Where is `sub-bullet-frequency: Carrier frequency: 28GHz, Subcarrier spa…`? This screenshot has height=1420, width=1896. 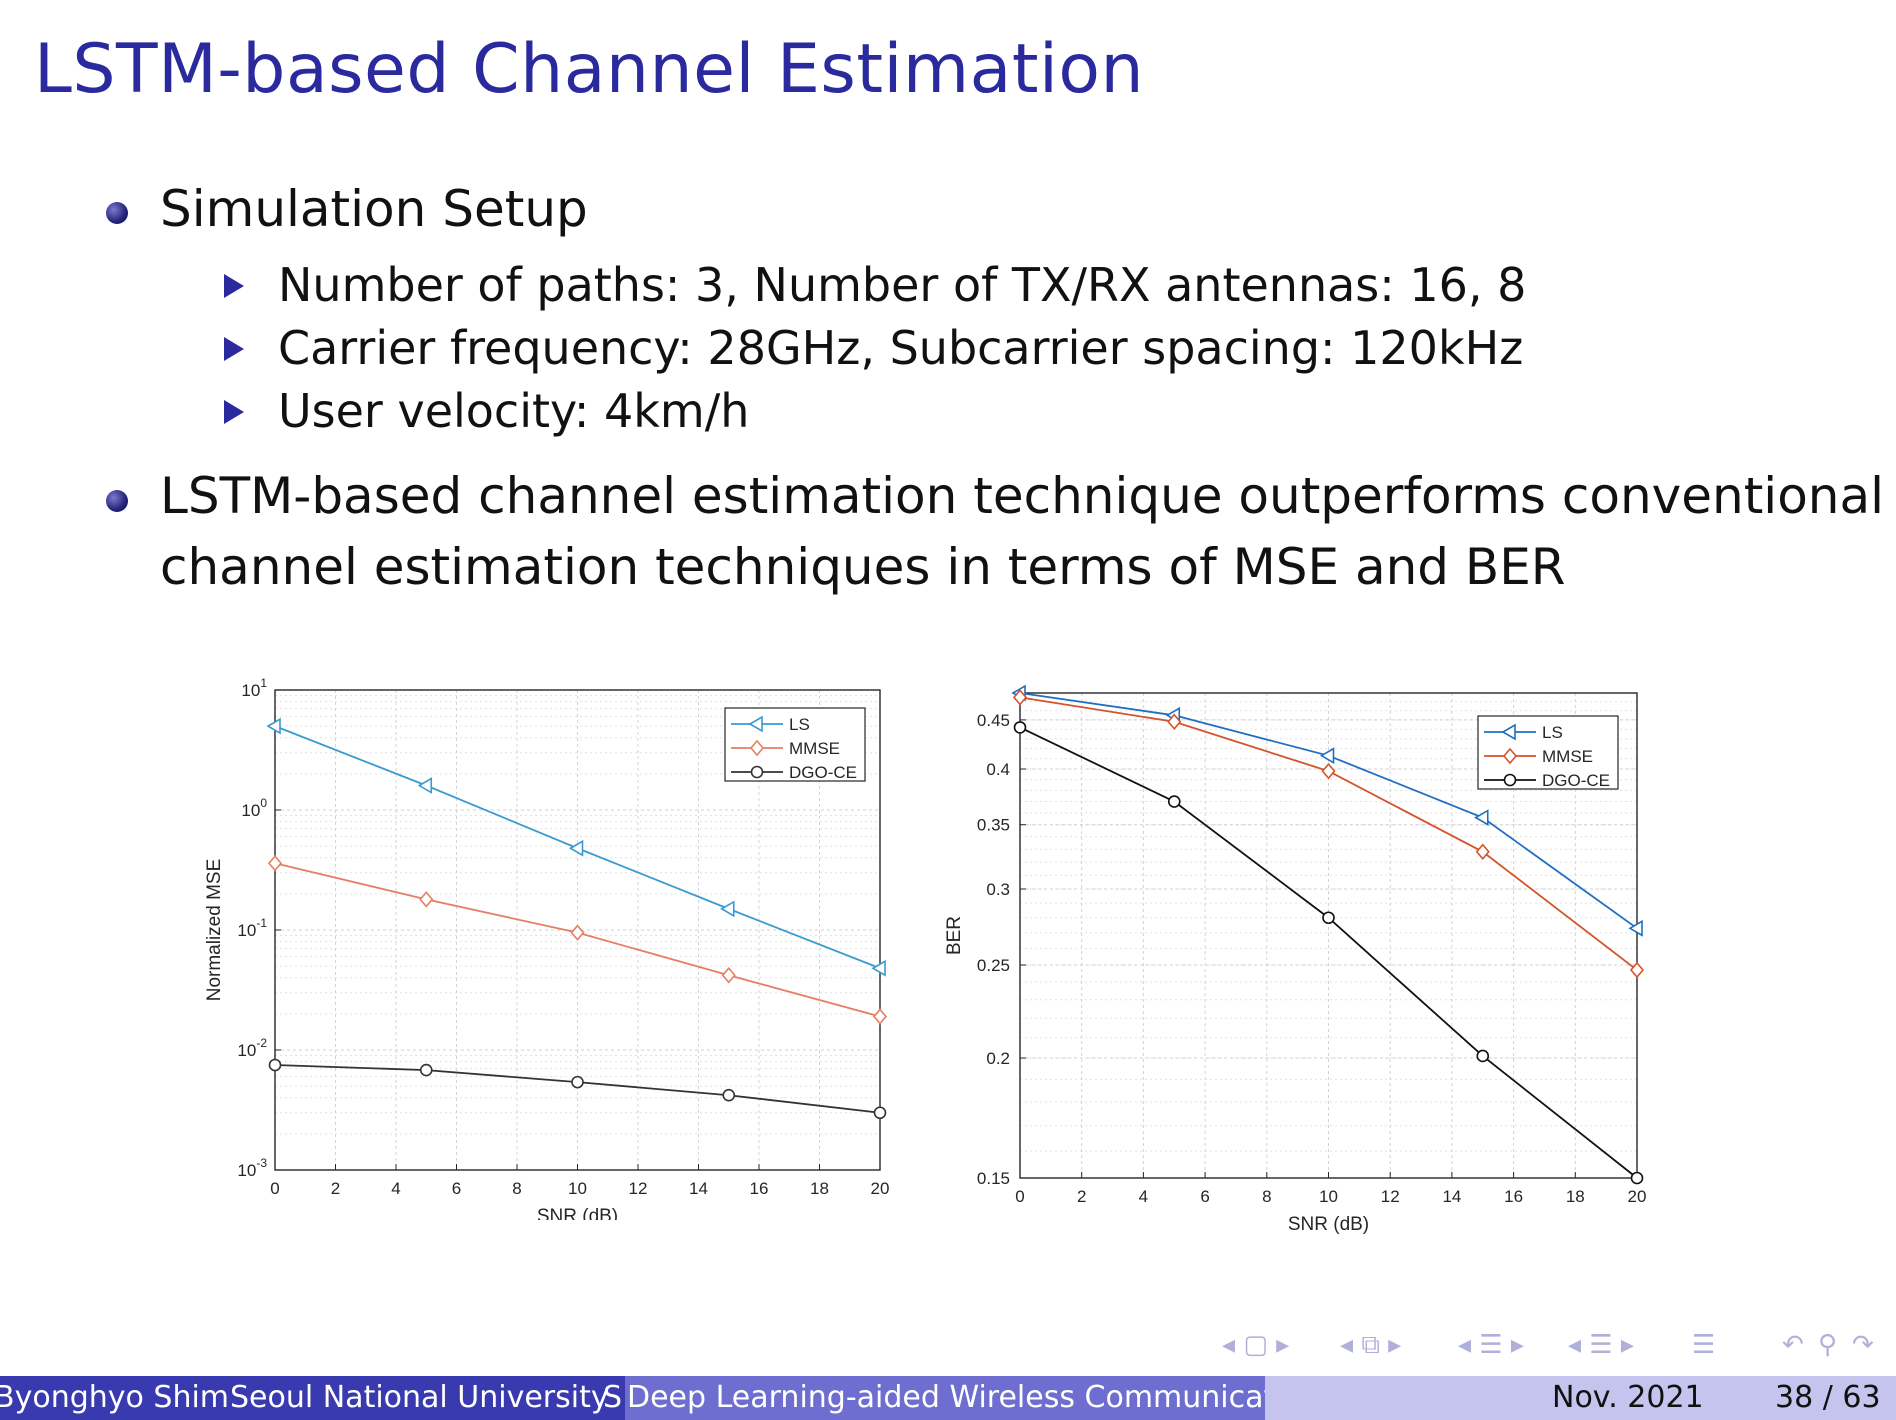
sub-bullet-frequency: Carrier frequency: 28GHz, Subcarrier spa… is located at coordinates (901, 348).